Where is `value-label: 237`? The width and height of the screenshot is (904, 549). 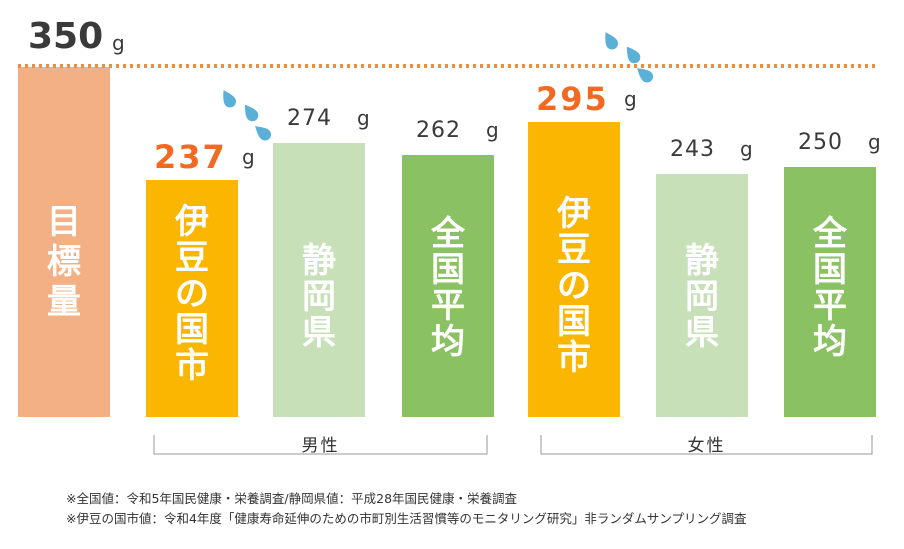
value-label: 237 is located at coordinates (190, 157).